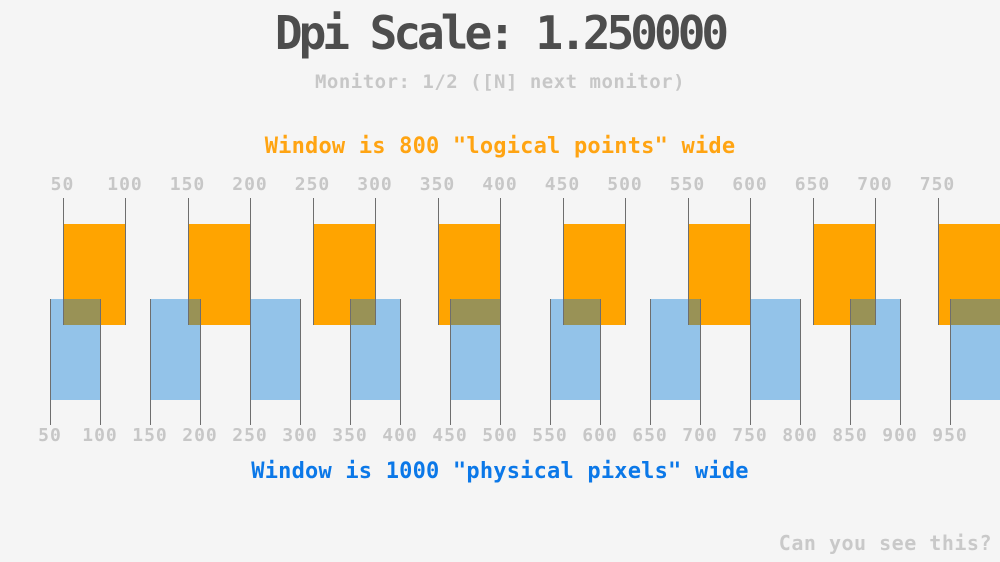  Describe the element at coordinates (800, 435) in the screenshot. I see `physical-tick-label: 800` at that location.